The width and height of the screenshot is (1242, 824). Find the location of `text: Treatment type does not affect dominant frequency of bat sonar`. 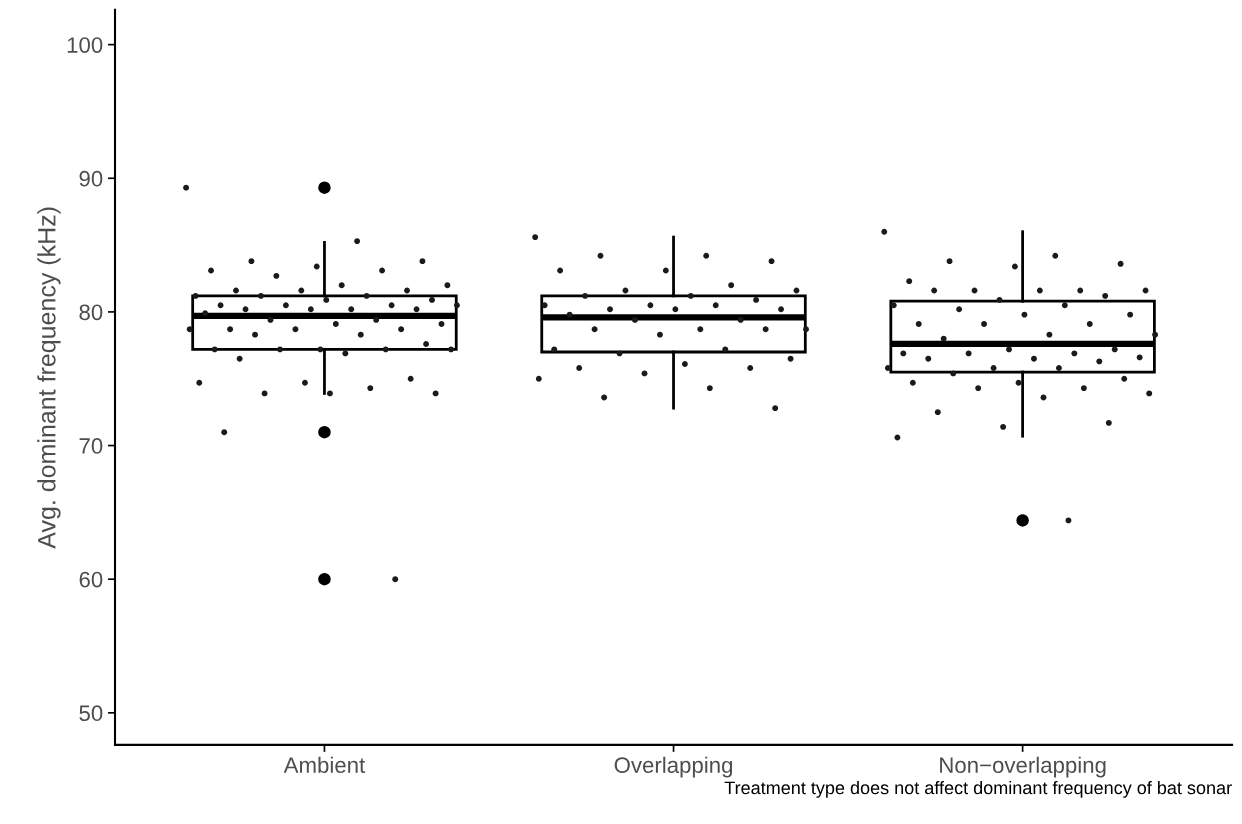

text: Treatment type does not affect dominant frequency of bat sonar is located at coordinates (978, 789).